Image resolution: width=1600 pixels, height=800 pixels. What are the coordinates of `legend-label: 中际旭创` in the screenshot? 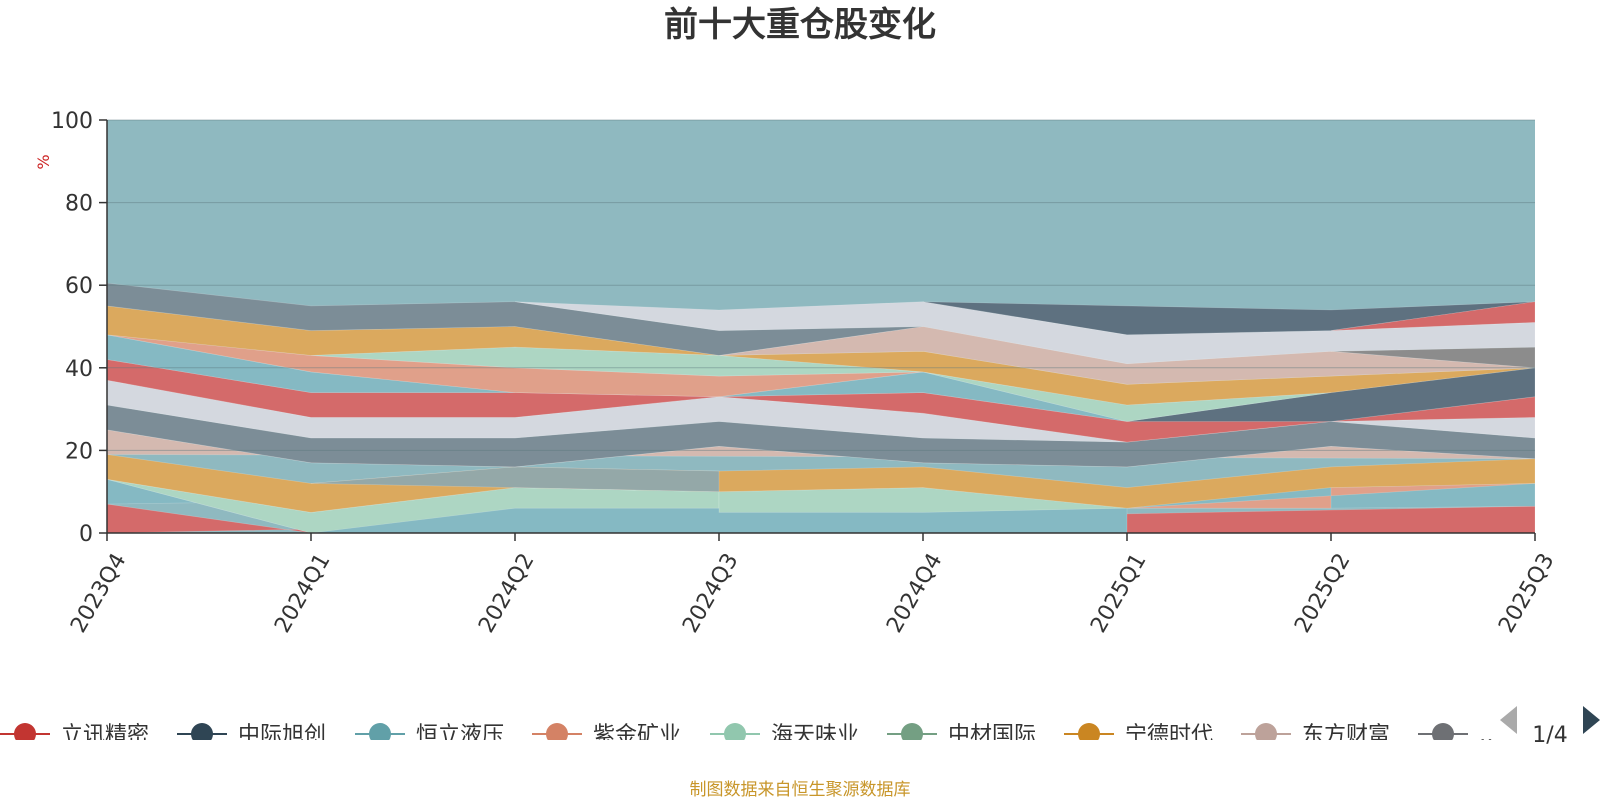 It's located at (282, 735).